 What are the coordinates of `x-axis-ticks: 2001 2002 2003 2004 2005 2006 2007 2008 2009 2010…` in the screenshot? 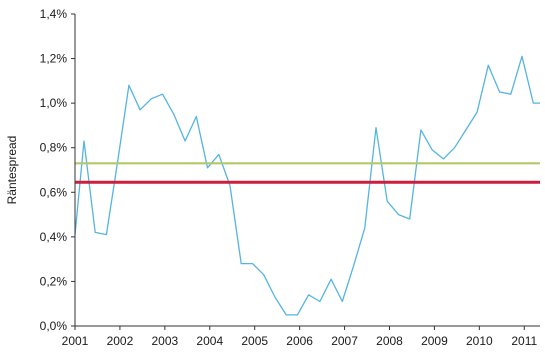 It's located at (300, 337).